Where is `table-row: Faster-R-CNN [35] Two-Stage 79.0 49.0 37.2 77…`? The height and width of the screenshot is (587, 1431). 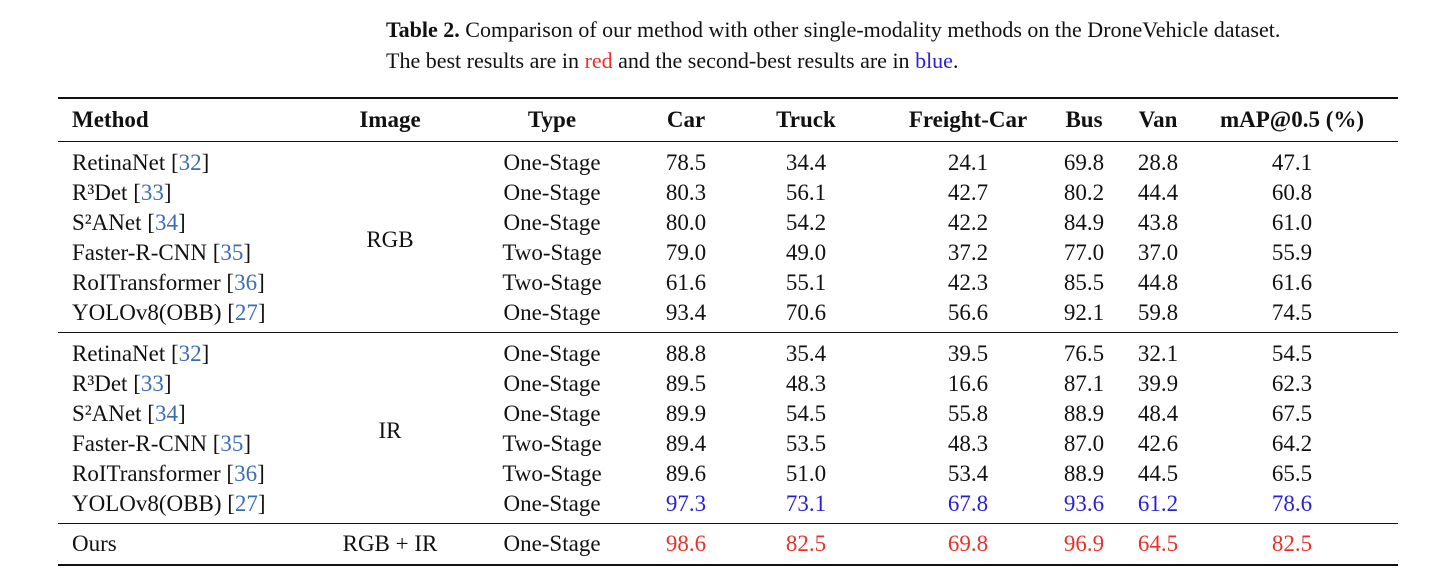
table-row: Faster-R-CNN [35] Two-Stage 79.0 49.0 37.2 77… is located at coordinates (728, 253).